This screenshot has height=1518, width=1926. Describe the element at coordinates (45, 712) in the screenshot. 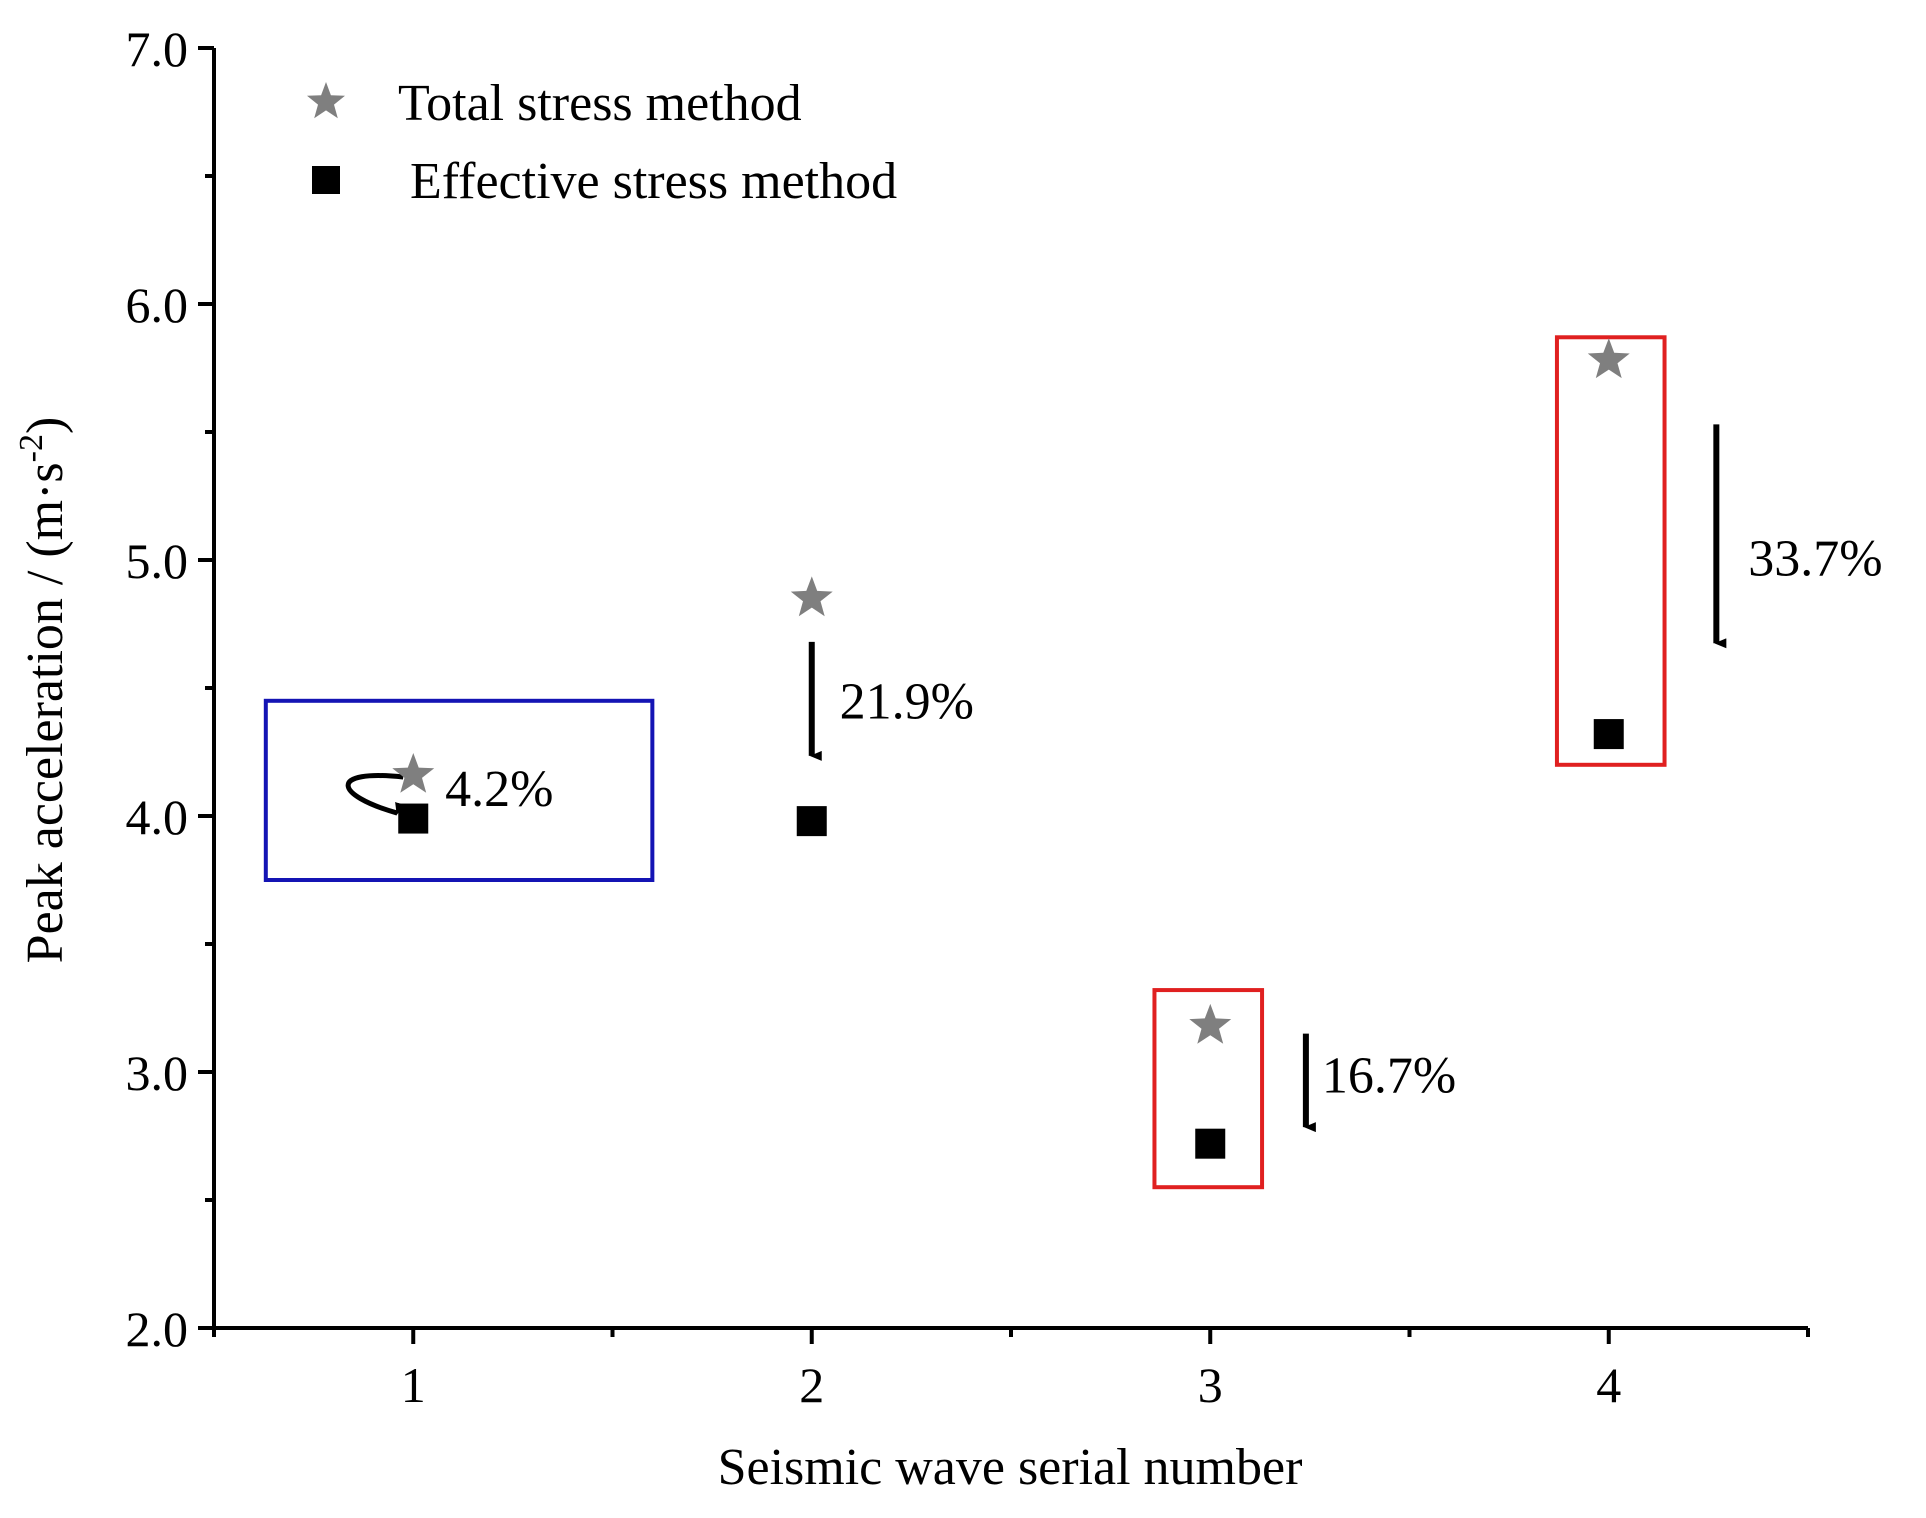

I see `y-axis-label-main: Peak acceleration / (m·s` at that location.